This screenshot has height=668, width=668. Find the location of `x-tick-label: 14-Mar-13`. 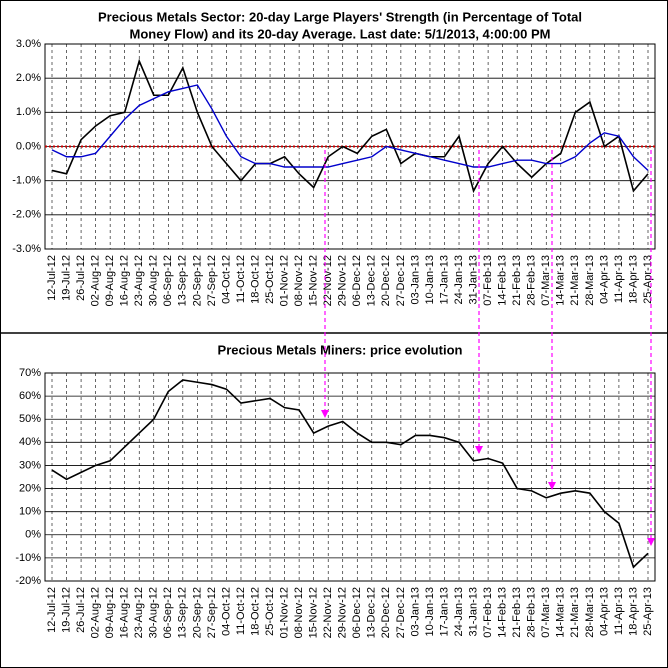

x-tick-label: 14-Mar-13 is located at coordinates (561, 612).